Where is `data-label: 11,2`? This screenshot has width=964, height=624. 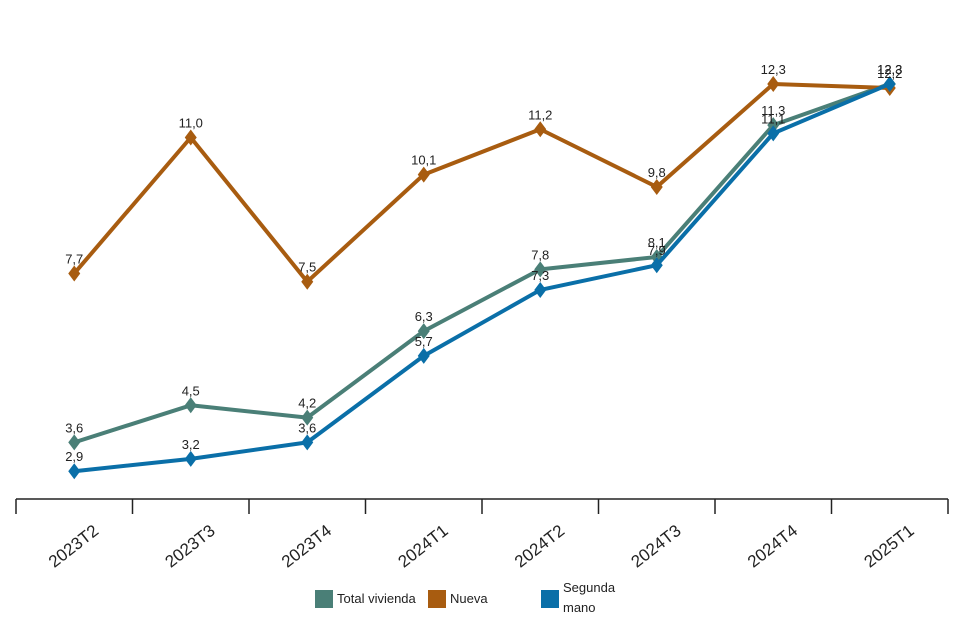
data-label: 11,2 is located at coordinates (540, 114).